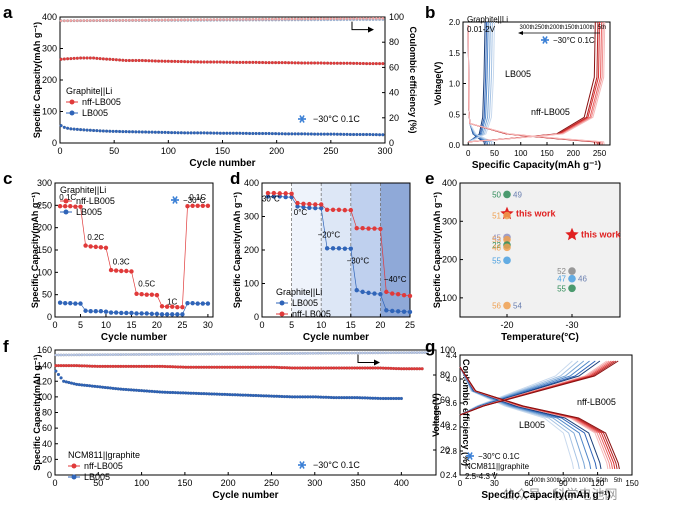 The height and width of the screenshot is (515, 700). What do you see at coordinates (585, 481) in the screenshot?
I see `cycle-label: 100th` at bounding box center [585, 481].